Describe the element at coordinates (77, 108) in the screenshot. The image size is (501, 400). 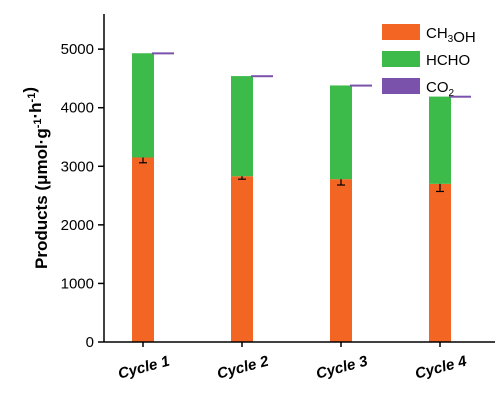
I see `y-tick-label: 4000` at that location.